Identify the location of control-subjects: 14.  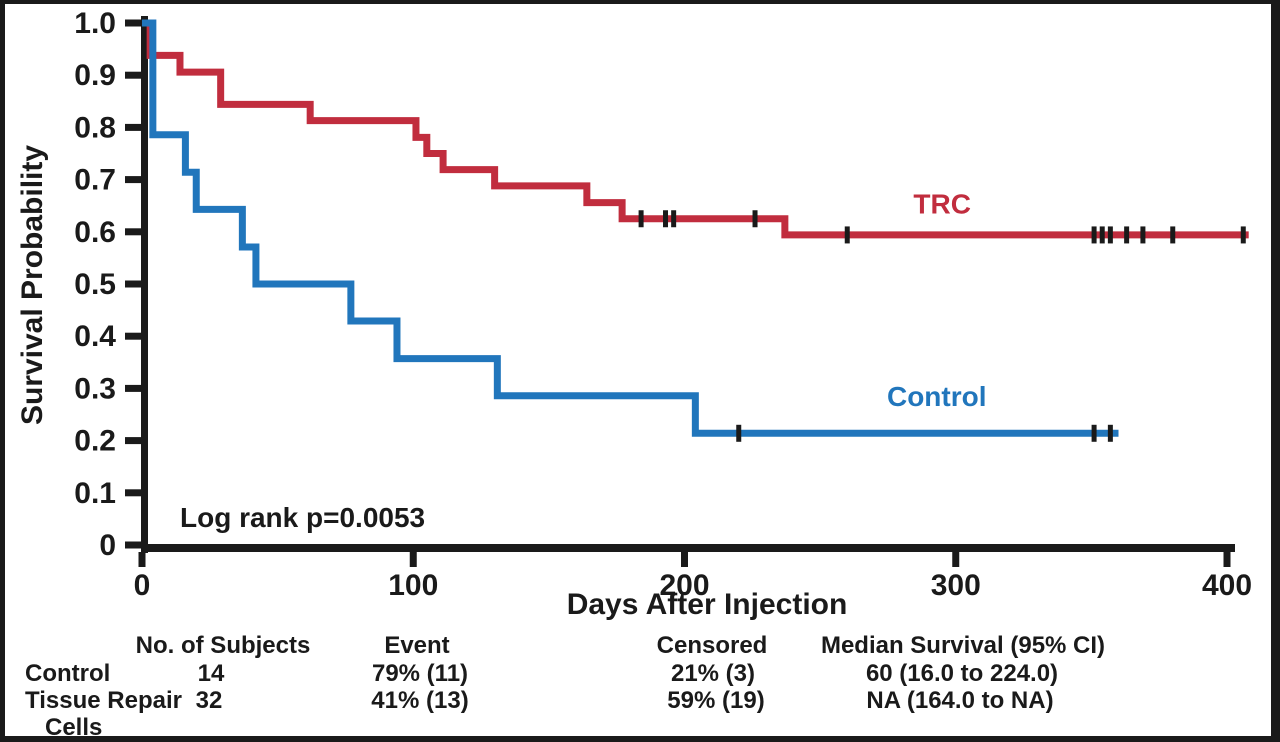
(211, 673).